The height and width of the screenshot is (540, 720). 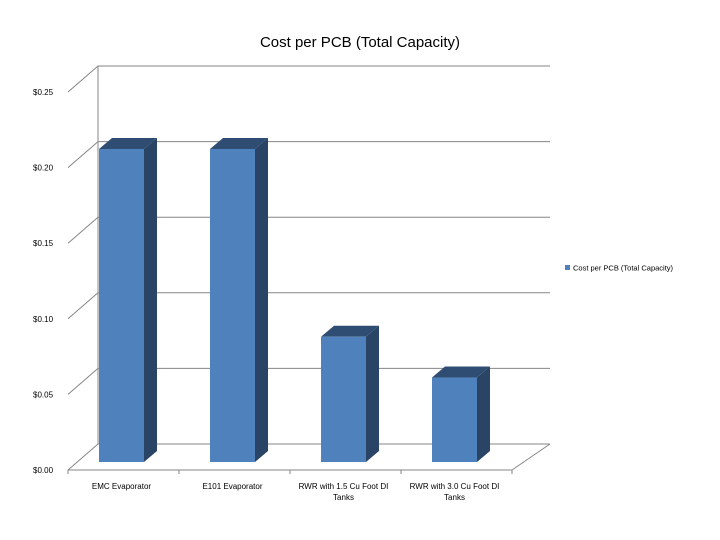 What do you see at coordinates (43, 168) in the screenshot?
I see `y-tick-label: $0.20` at bounding box center [43, 168].